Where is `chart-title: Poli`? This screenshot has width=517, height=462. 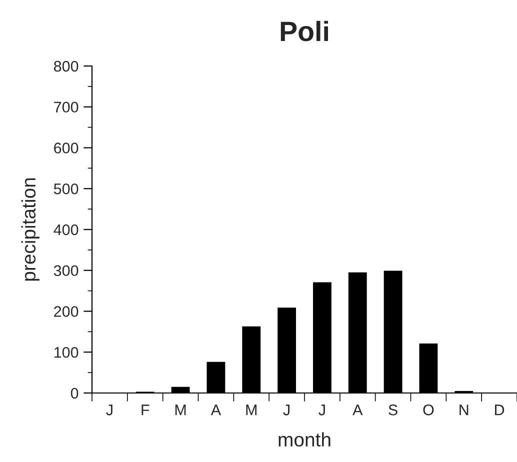
chart-title: Poli is located at coordinates (304, 31).